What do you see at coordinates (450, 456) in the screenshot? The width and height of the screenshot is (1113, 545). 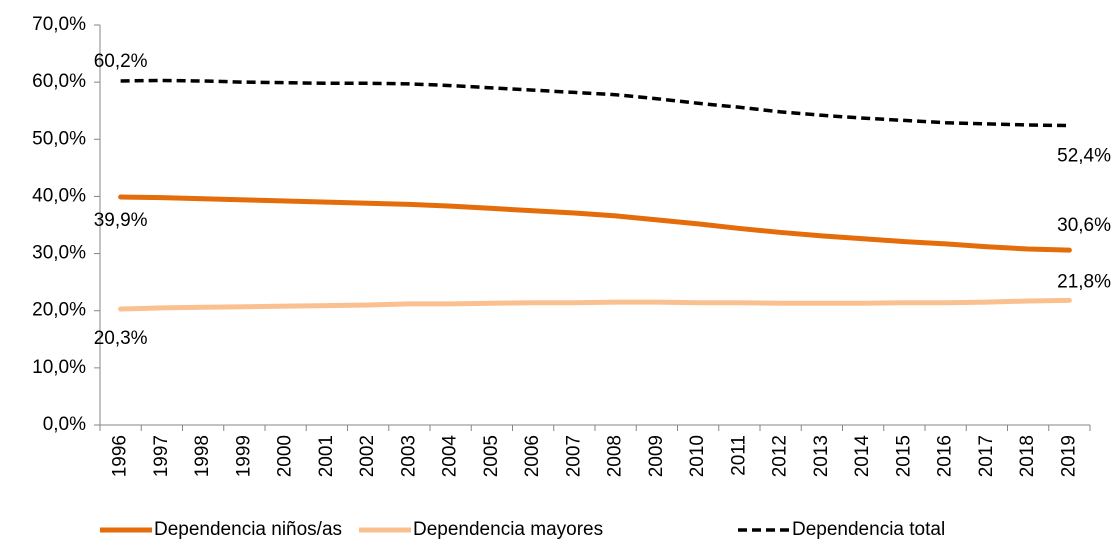 I see `x-tick-label: 2004` at bounding box center [450, 456].